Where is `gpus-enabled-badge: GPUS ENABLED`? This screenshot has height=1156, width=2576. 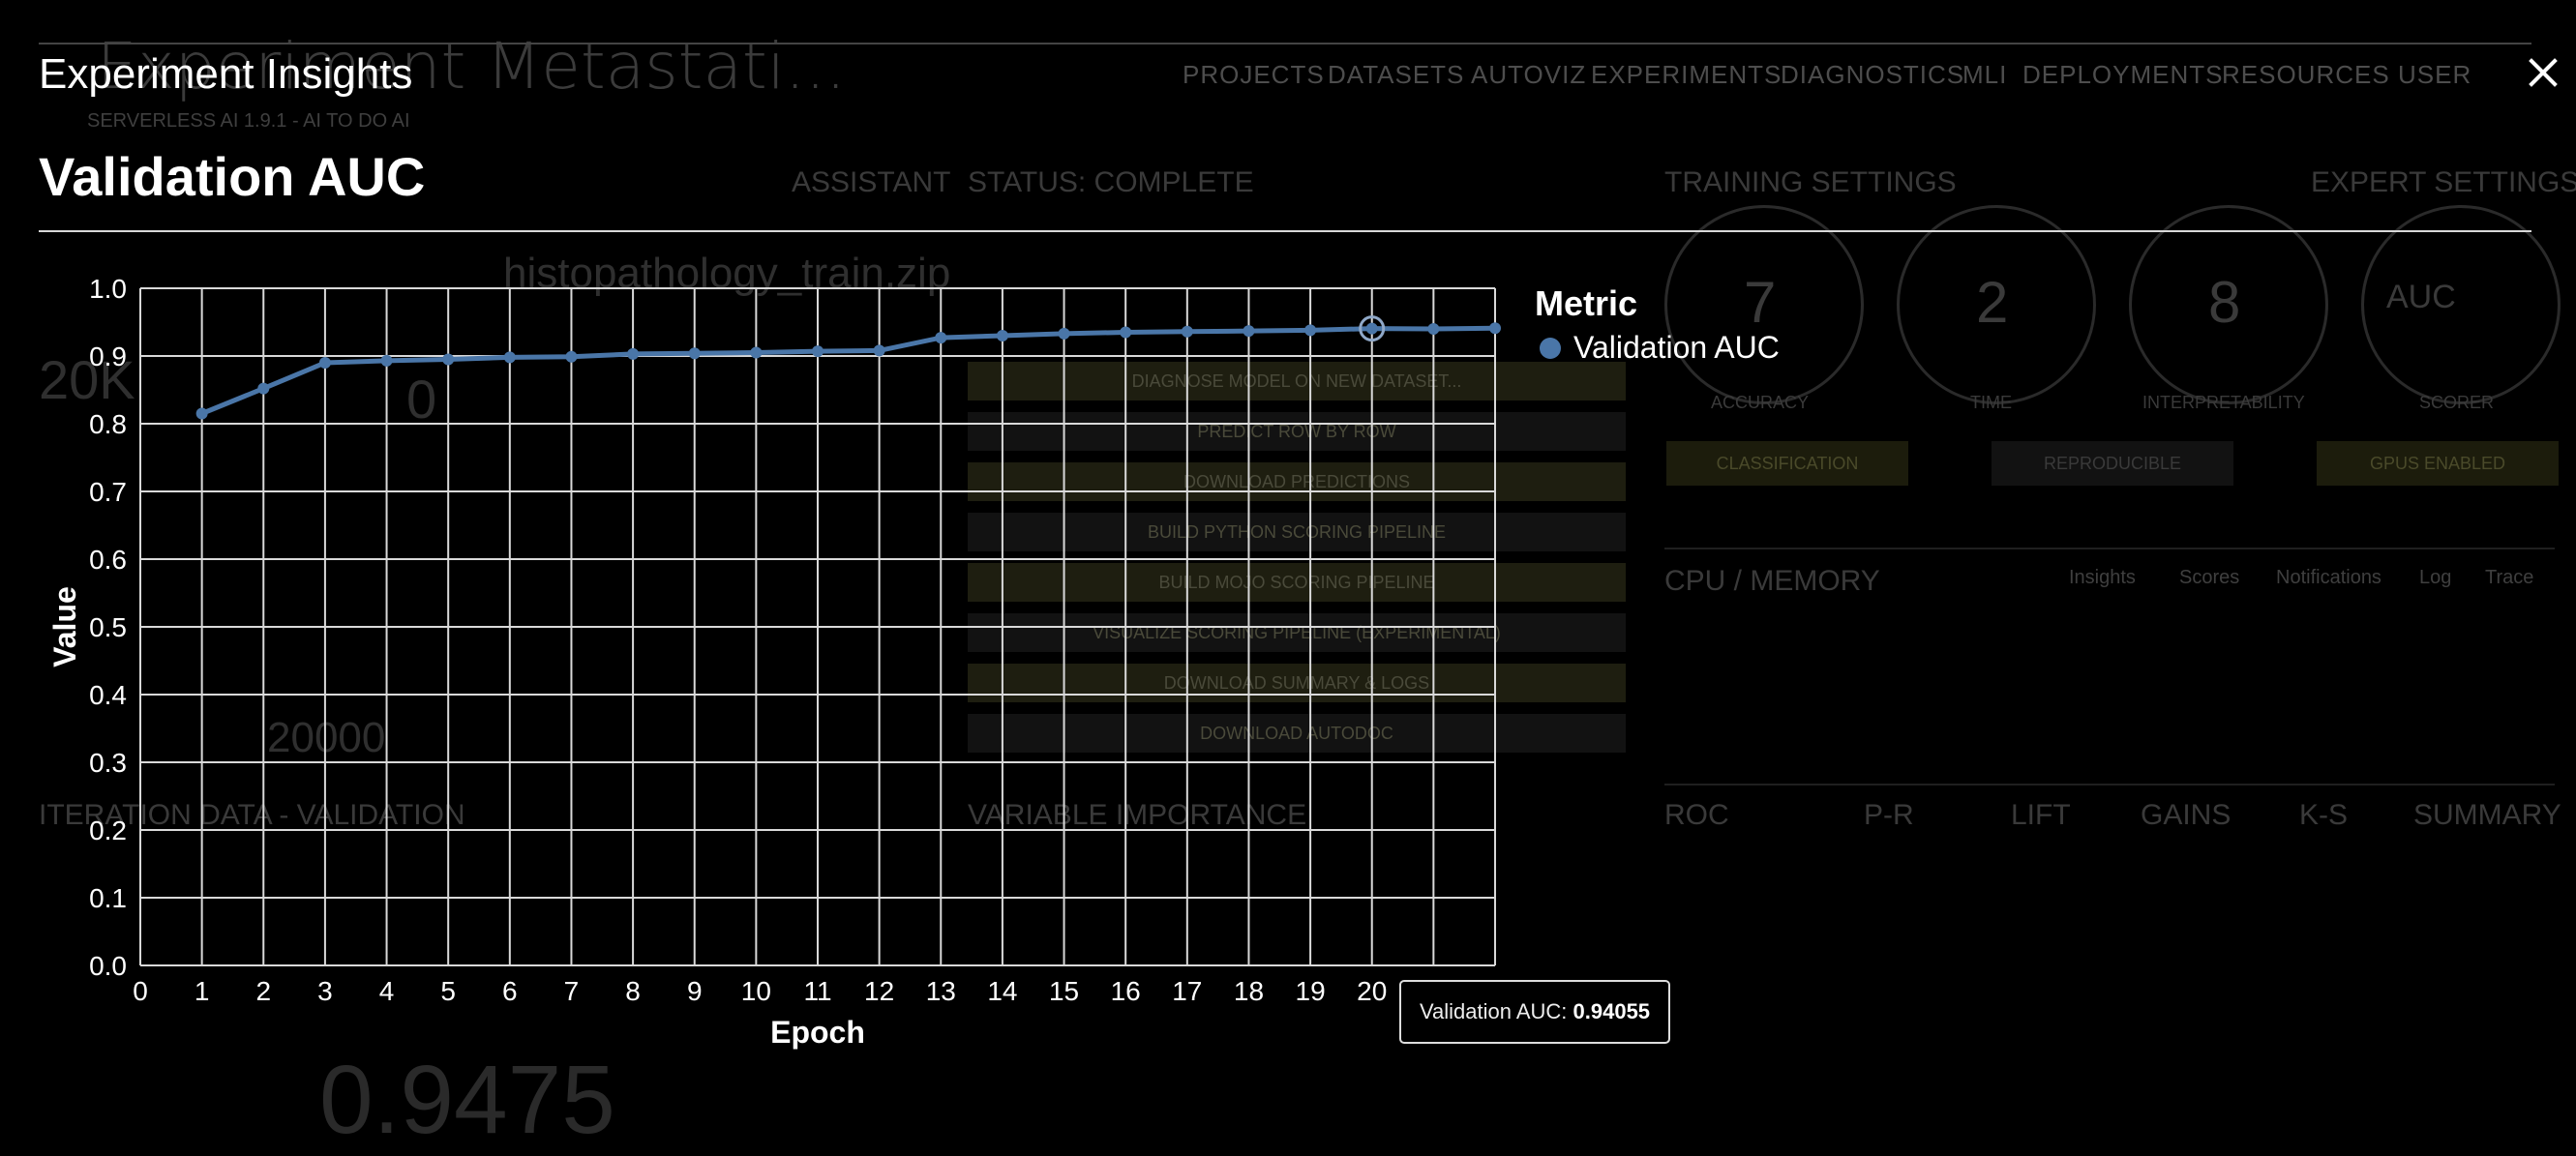
gpus-enabled-badge: GPUS ENABLED is located at coordinates (2438, 463).